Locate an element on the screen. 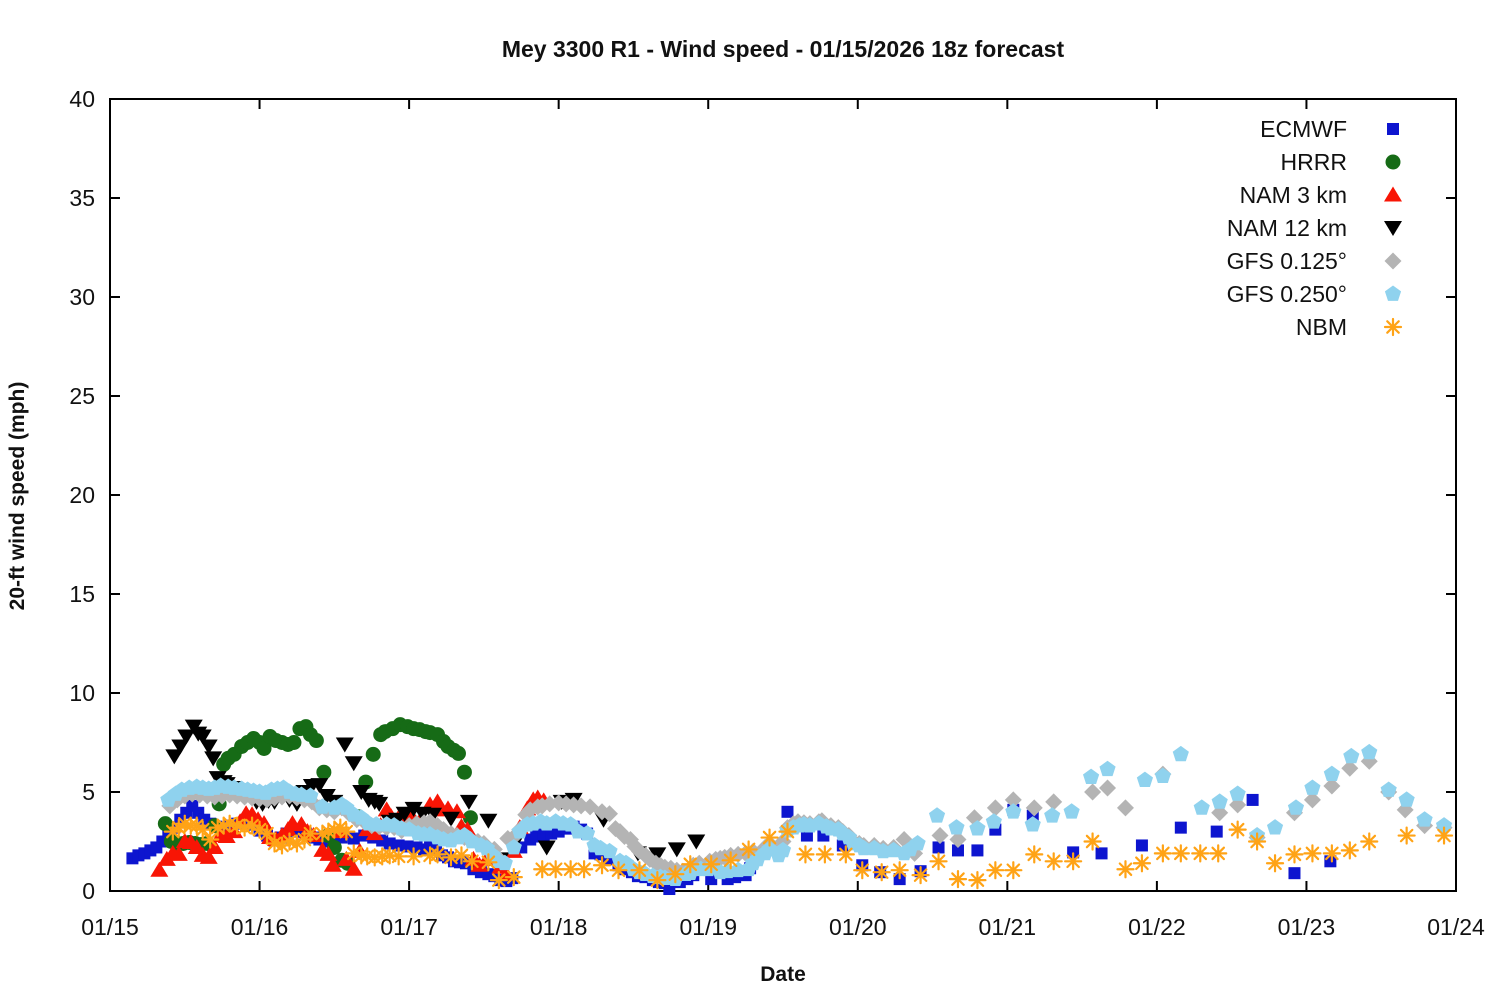 This screenshot has height=1000, width=1500. x-tick-label: 01/15 is located at coordinates (110, 927).